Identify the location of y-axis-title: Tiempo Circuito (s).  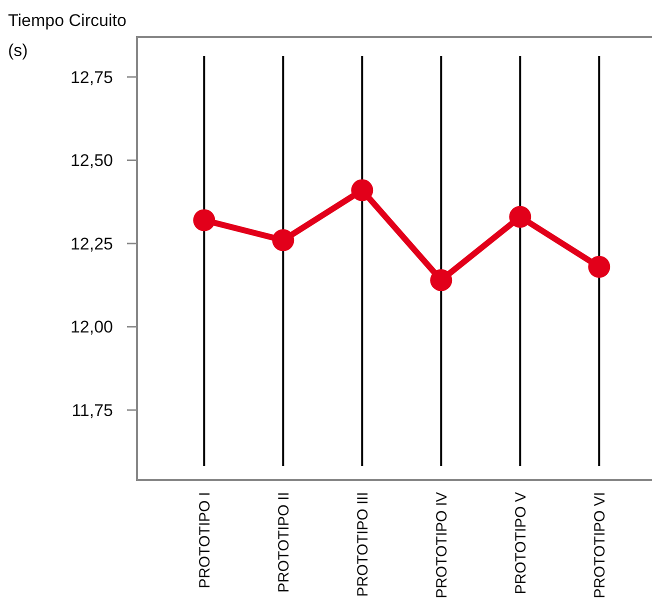
(67, 35).